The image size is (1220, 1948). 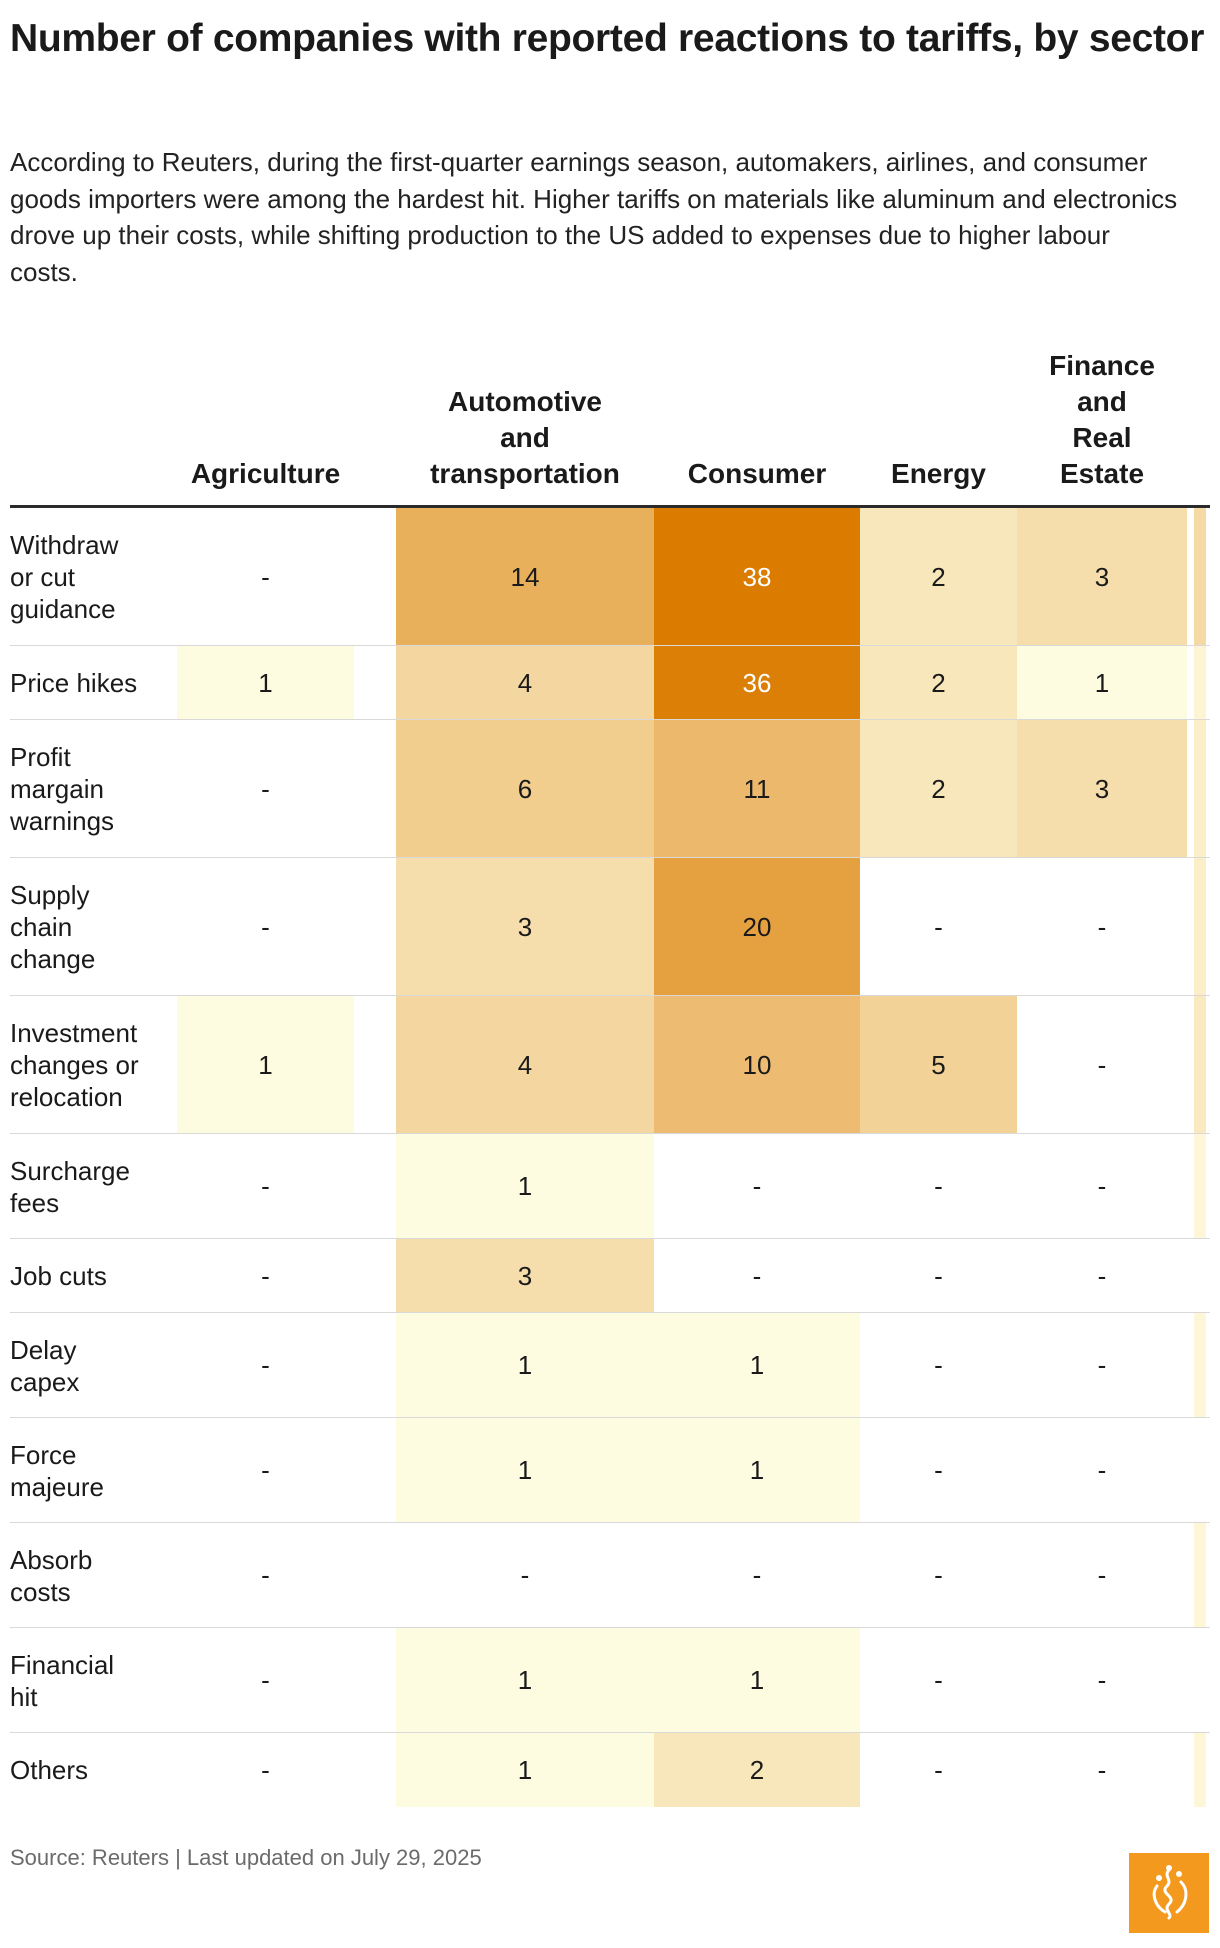 I want to click on row-label-text: Delay capex, so click(x=44, y=1366).